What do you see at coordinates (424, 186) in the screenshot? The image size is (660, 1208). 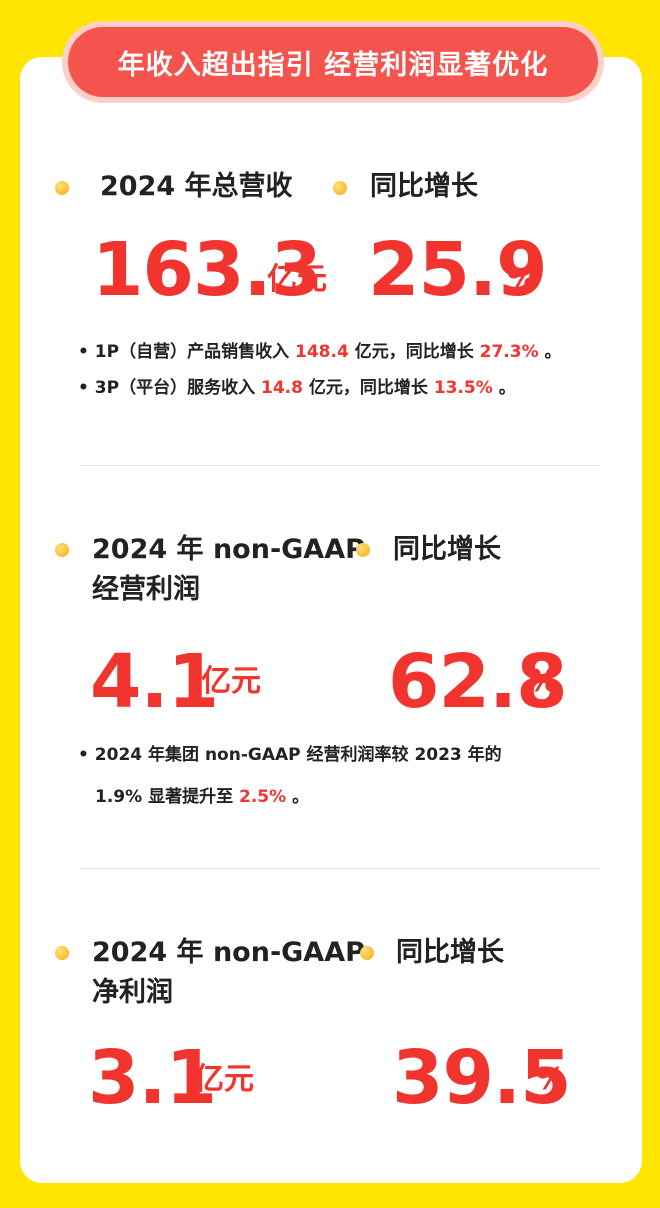 I see `s1-label-growth: 同比增长` at bounding box center [424, 186].